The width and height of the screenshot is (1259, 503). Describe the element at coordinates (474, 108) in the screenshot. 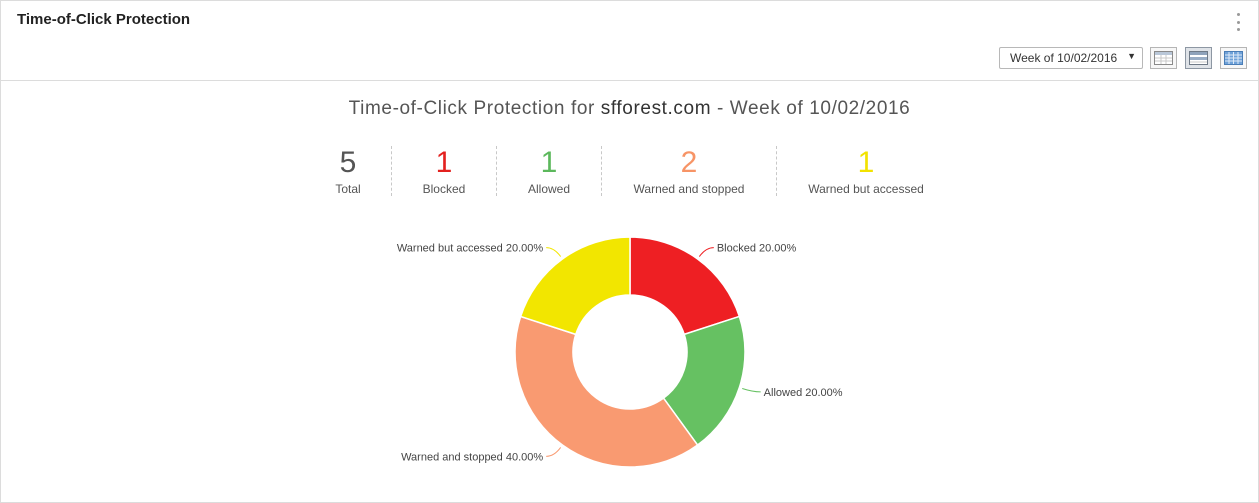

I see `chart-title-prefix: Time-of-Click Protection for` at that location.